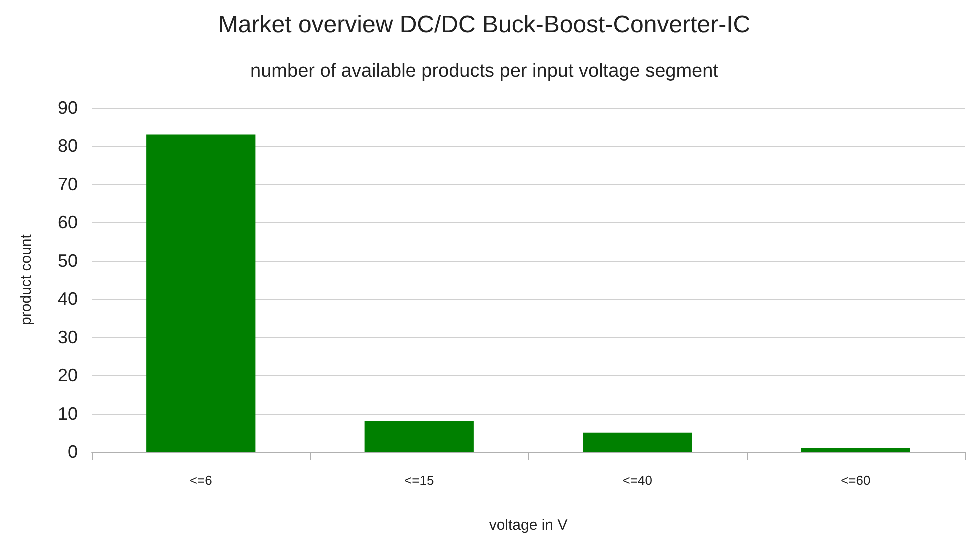  Describe the element at coordinates (68, 414) in the screenshot. I see `y-tick-label: 10` at that location.